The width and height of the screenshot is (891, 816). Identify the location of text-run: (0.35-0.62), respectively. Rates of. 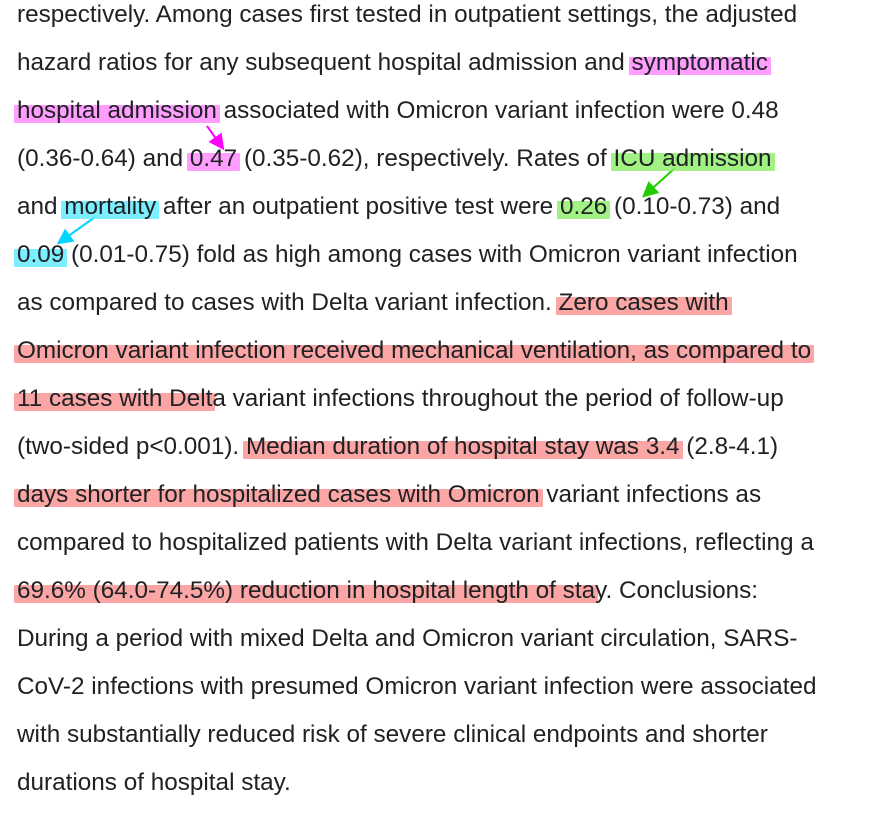
(425, 158).